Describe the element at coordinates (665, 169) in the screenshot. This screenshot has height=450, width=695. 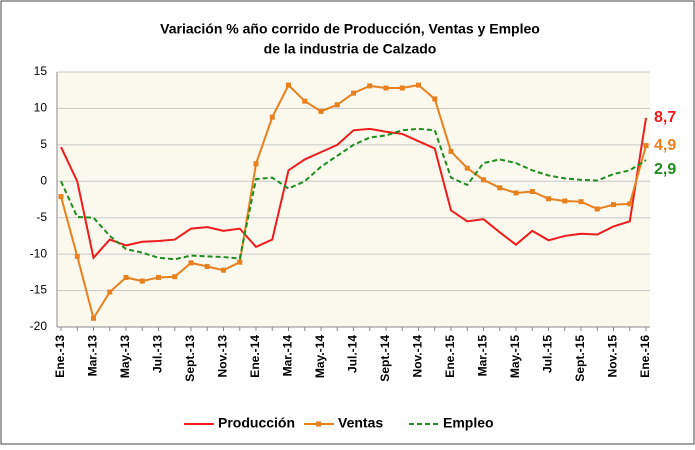
I see `data-label: 2,9` at that location.